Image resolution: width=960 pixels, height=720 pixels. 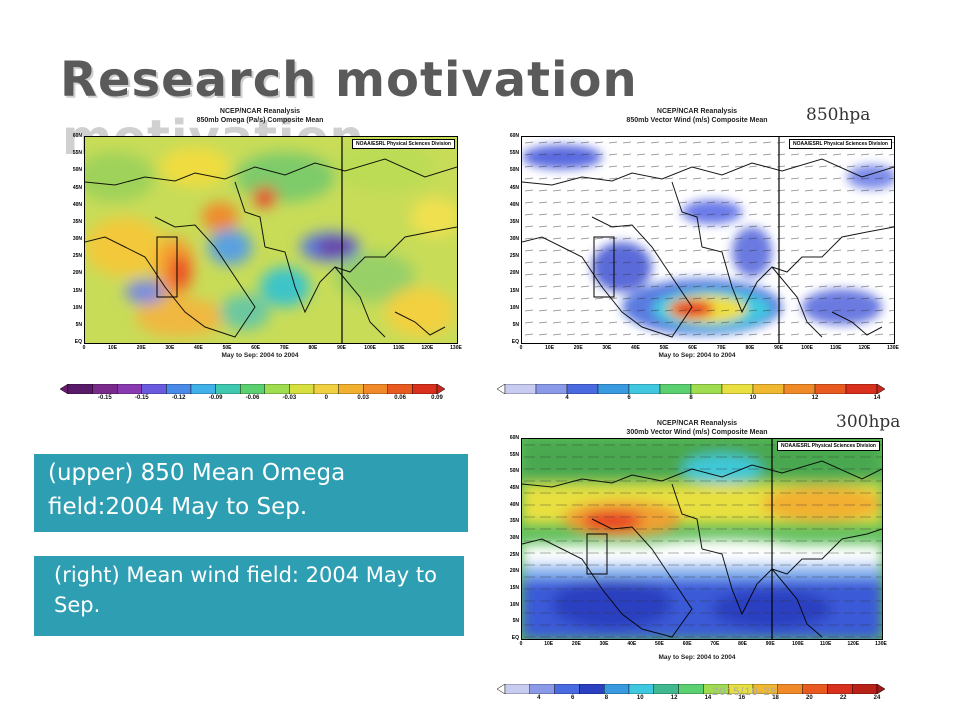 What do you see at coordinates (838, 115) in the screenshot?
I see `label-850hpa: 850hpa` at bounding box center [838, 115].